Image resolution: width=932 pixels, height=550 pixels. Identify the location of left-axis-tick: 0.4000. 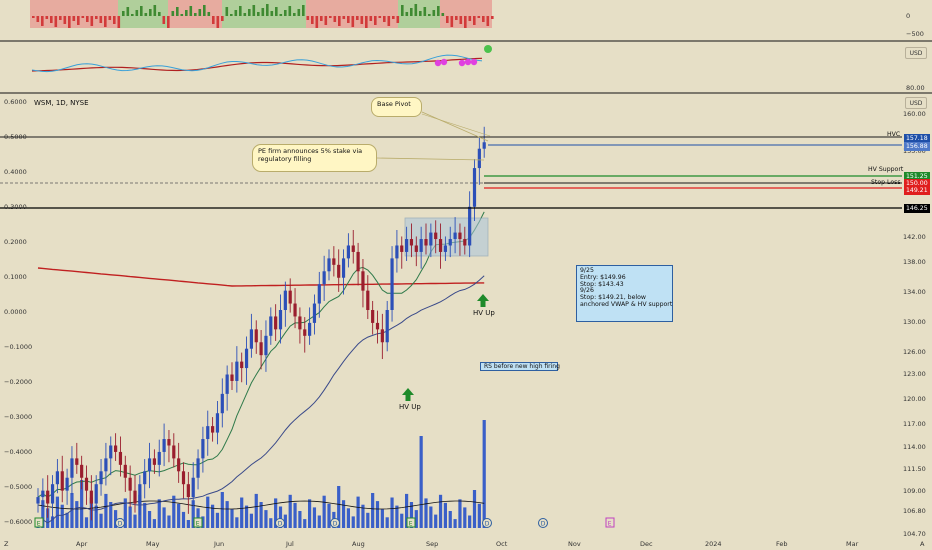
(15, 172).